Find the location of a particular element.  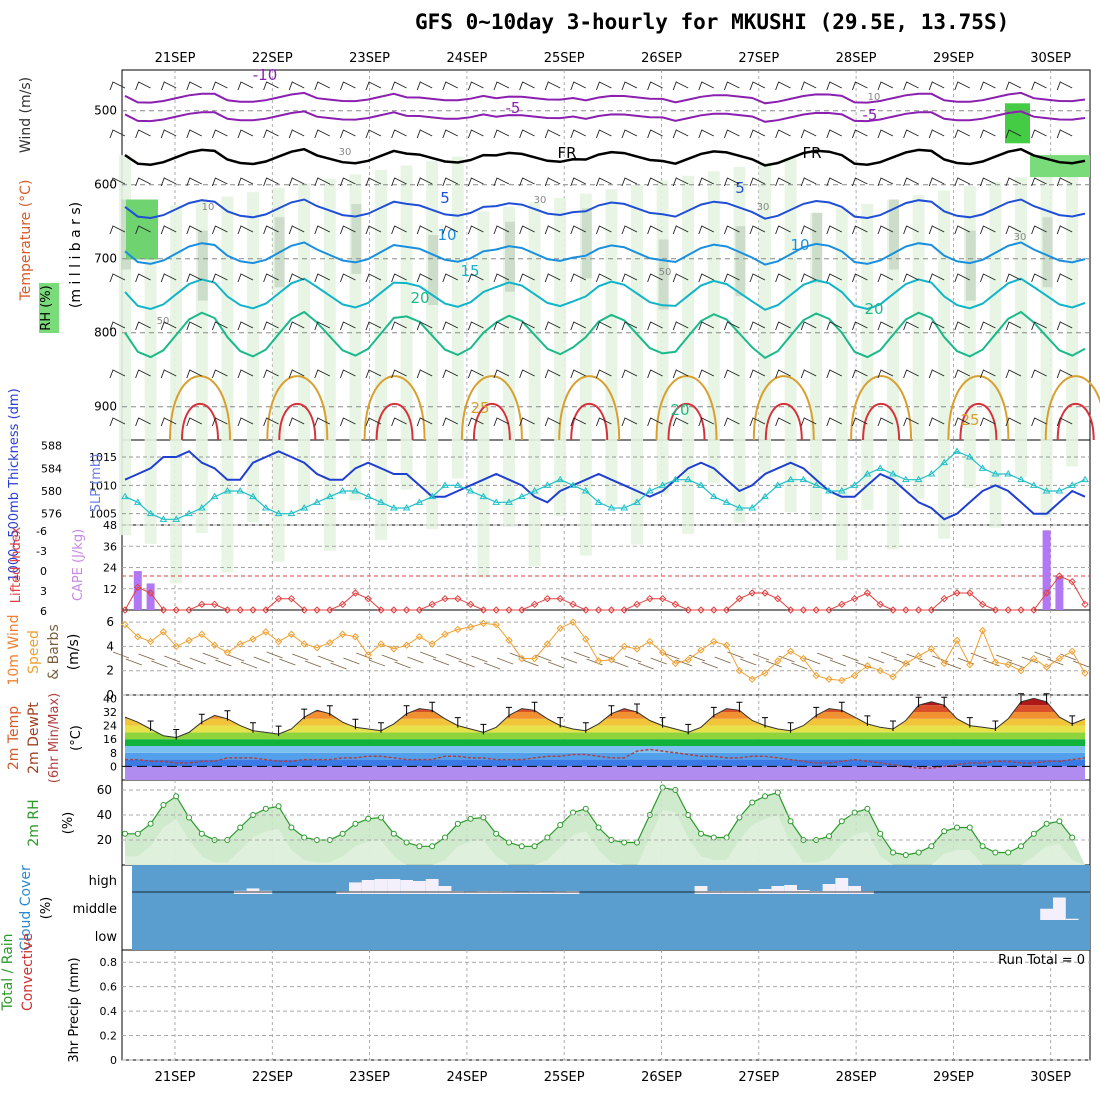

wind-tick: 4 is located at coordinates (110, 646).